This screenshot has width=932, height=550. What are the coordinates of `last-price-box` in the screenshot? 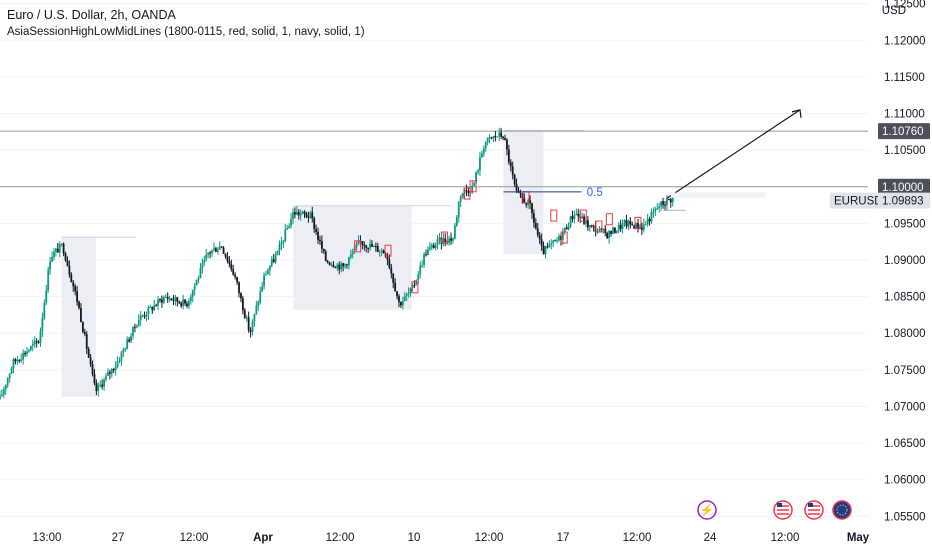 It's located at (718, 195).